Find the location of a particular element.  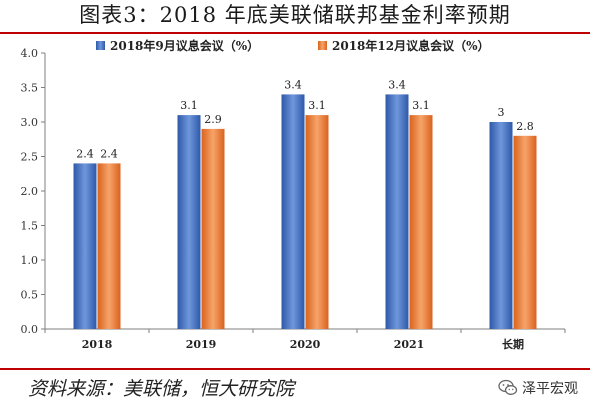

data-label: 3 is located at coordinates (501, 112).